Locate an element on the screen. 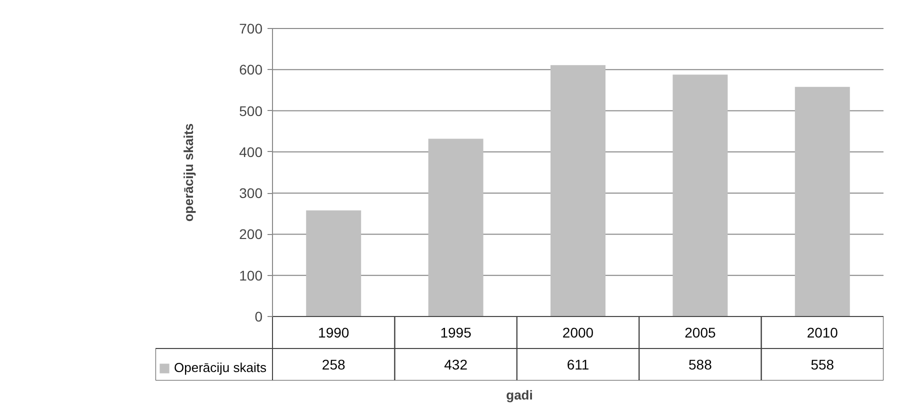 The height and width of the screenshot is (408, 908). x-axis-title: gadi is located at coordinates (519, 395).